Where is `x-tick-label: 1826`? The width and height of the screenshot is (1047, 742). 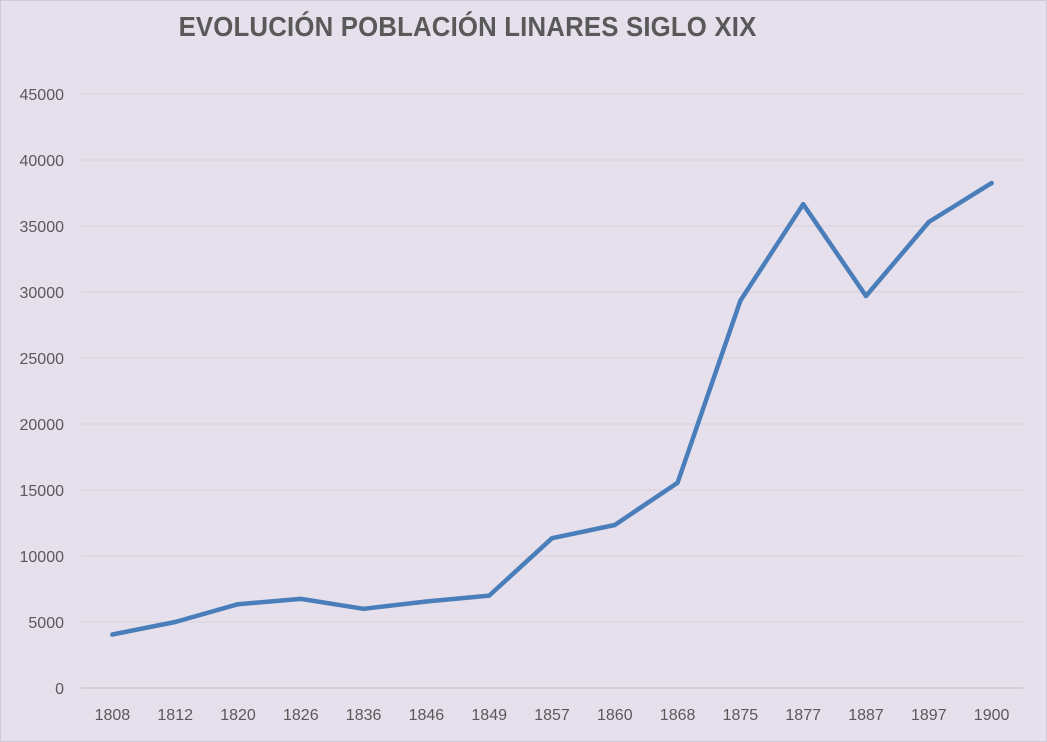 x-tick-label: 1826 is located at coordinates (301, 715).